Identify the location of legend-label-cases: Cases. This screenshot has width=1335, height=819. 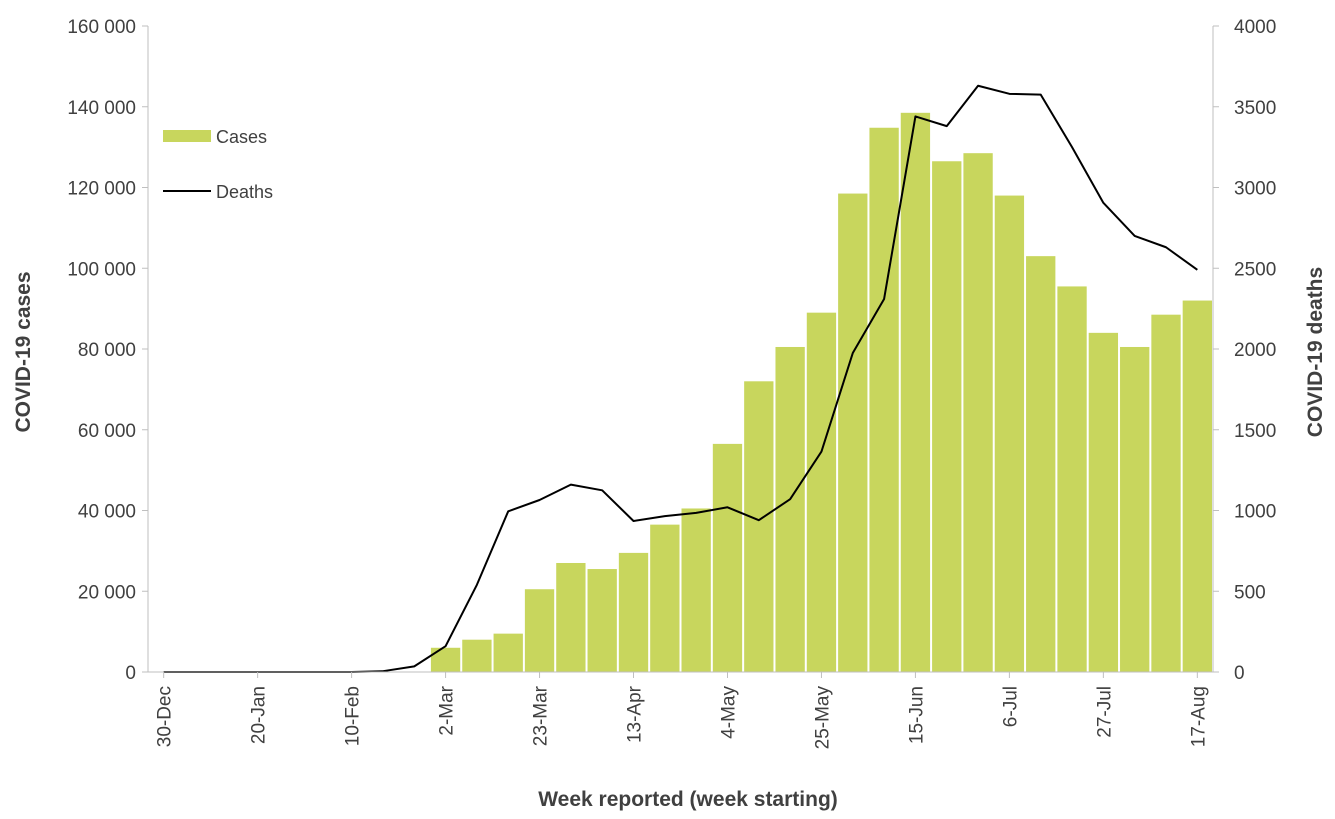
(241, 137).